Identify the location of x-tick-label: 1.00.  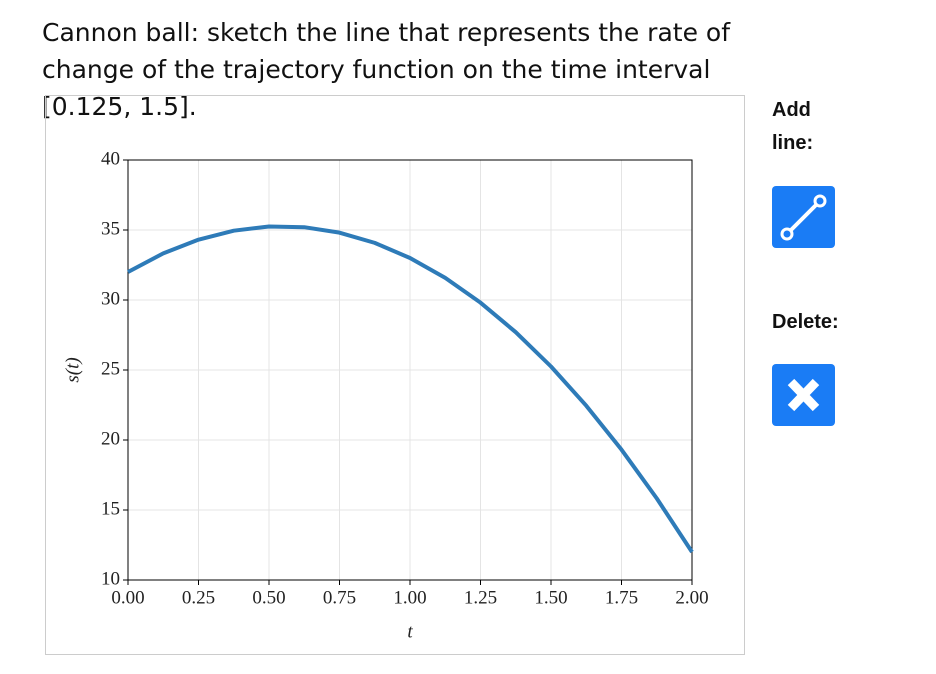
(409, 597).